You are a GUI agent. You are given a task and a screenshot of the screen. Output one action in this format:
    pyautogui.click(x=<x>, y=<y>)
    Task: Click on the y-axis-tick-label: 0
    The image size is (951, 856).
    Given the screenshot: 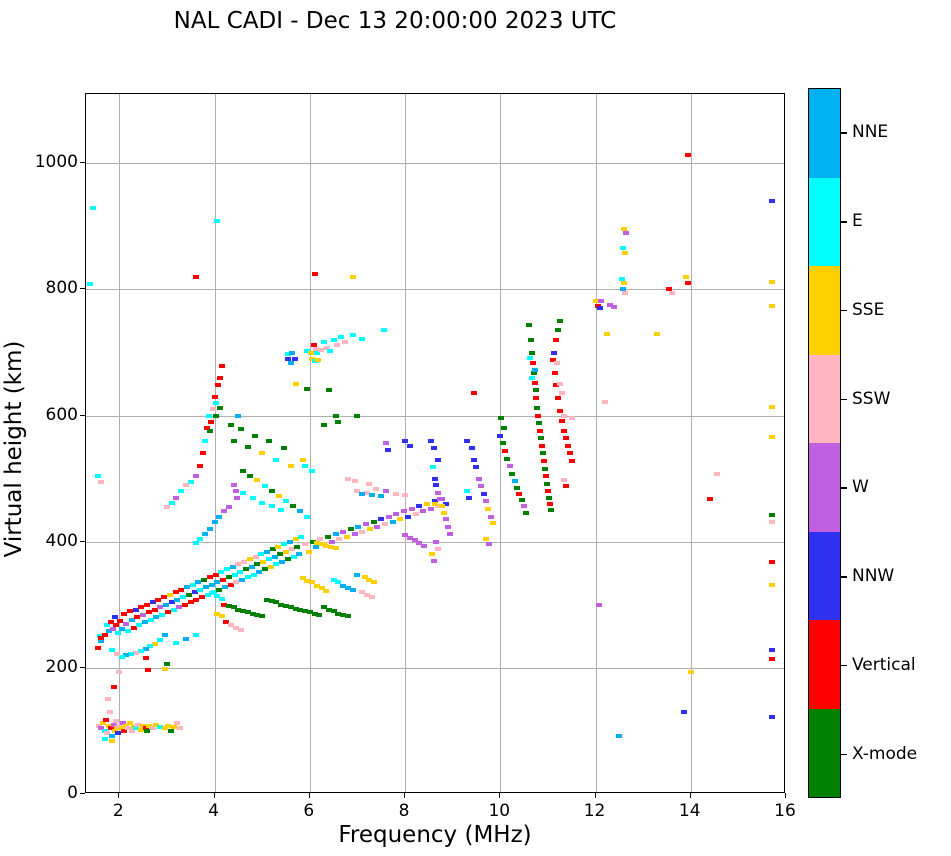 What is the action you would take?
    pyautogui.click(x=72, y=793)
    